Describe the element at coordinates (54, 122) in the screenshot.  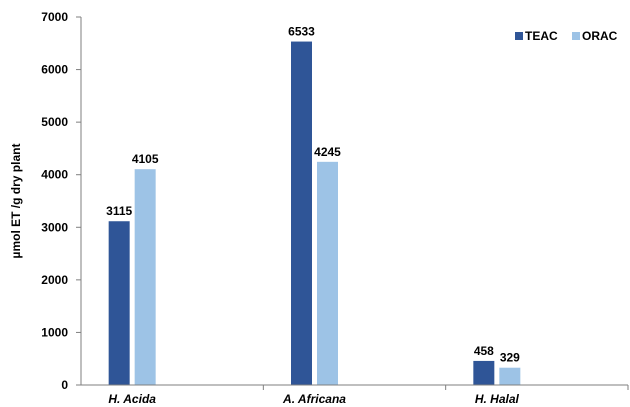
I see `y-tick-label: 5000` at that location.